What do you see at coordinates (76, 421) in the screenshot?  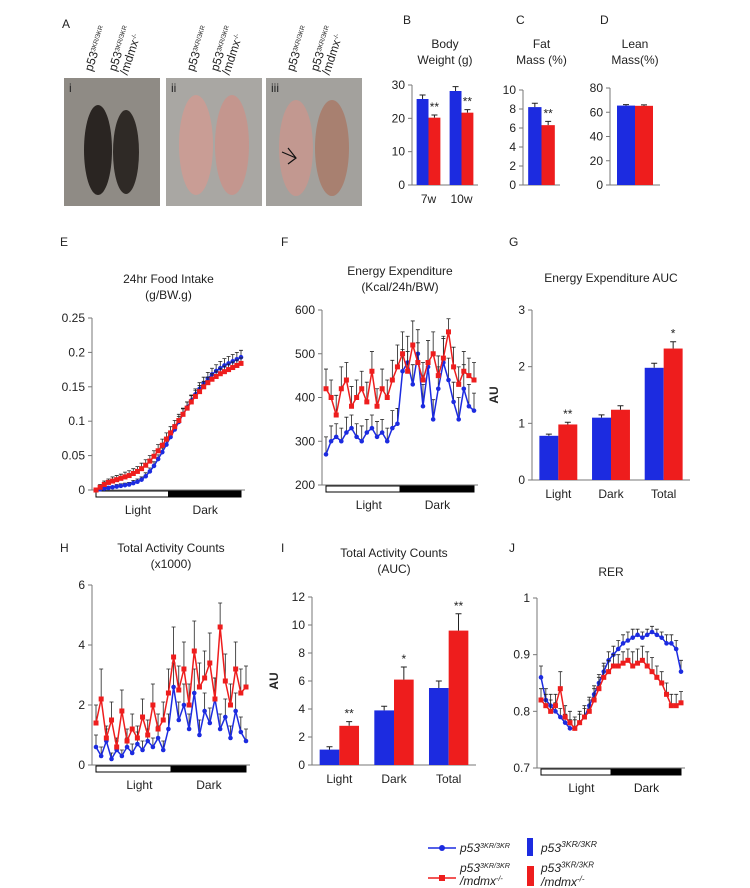 I see `y-tick-label: 0.1` at bounding box center [76, 421].